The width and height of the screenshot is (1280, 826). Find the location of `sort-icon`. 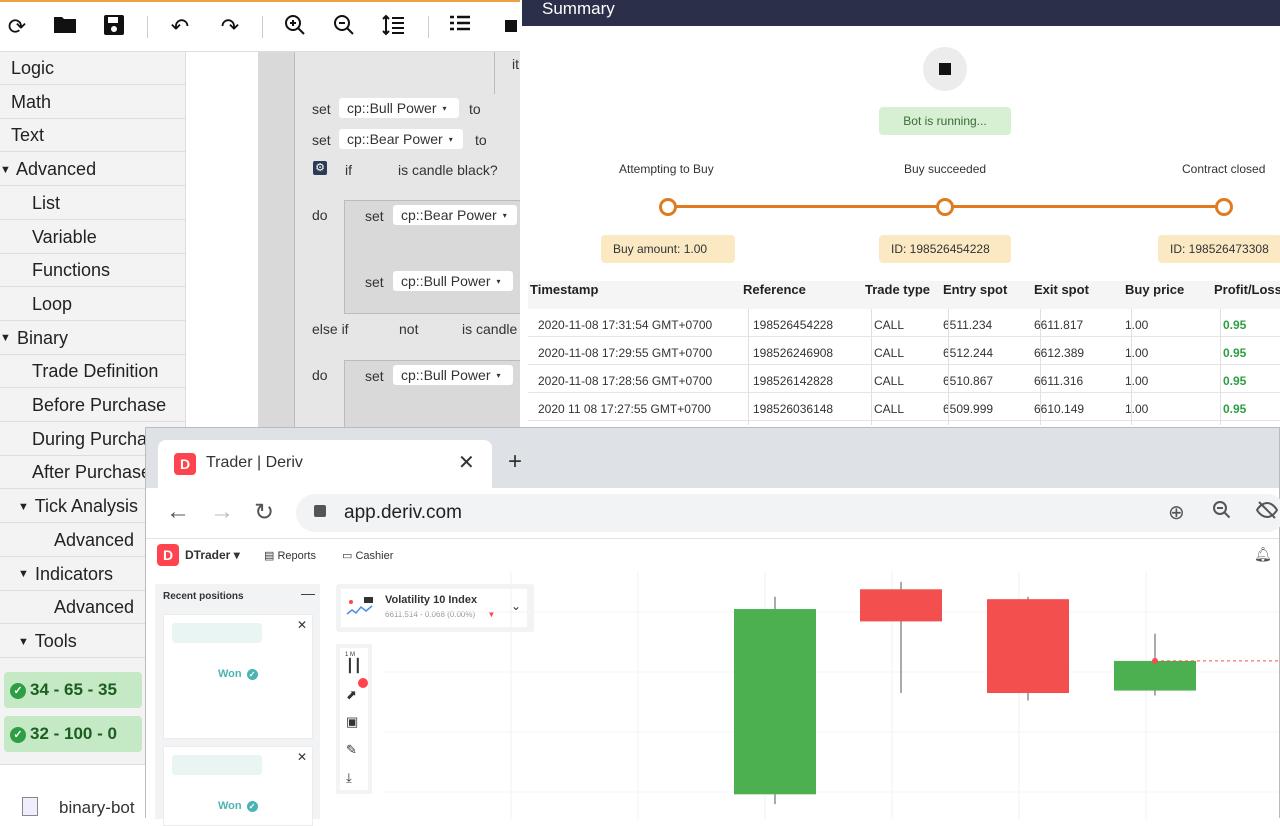

sort-icon is located at coordinates (394, 27).